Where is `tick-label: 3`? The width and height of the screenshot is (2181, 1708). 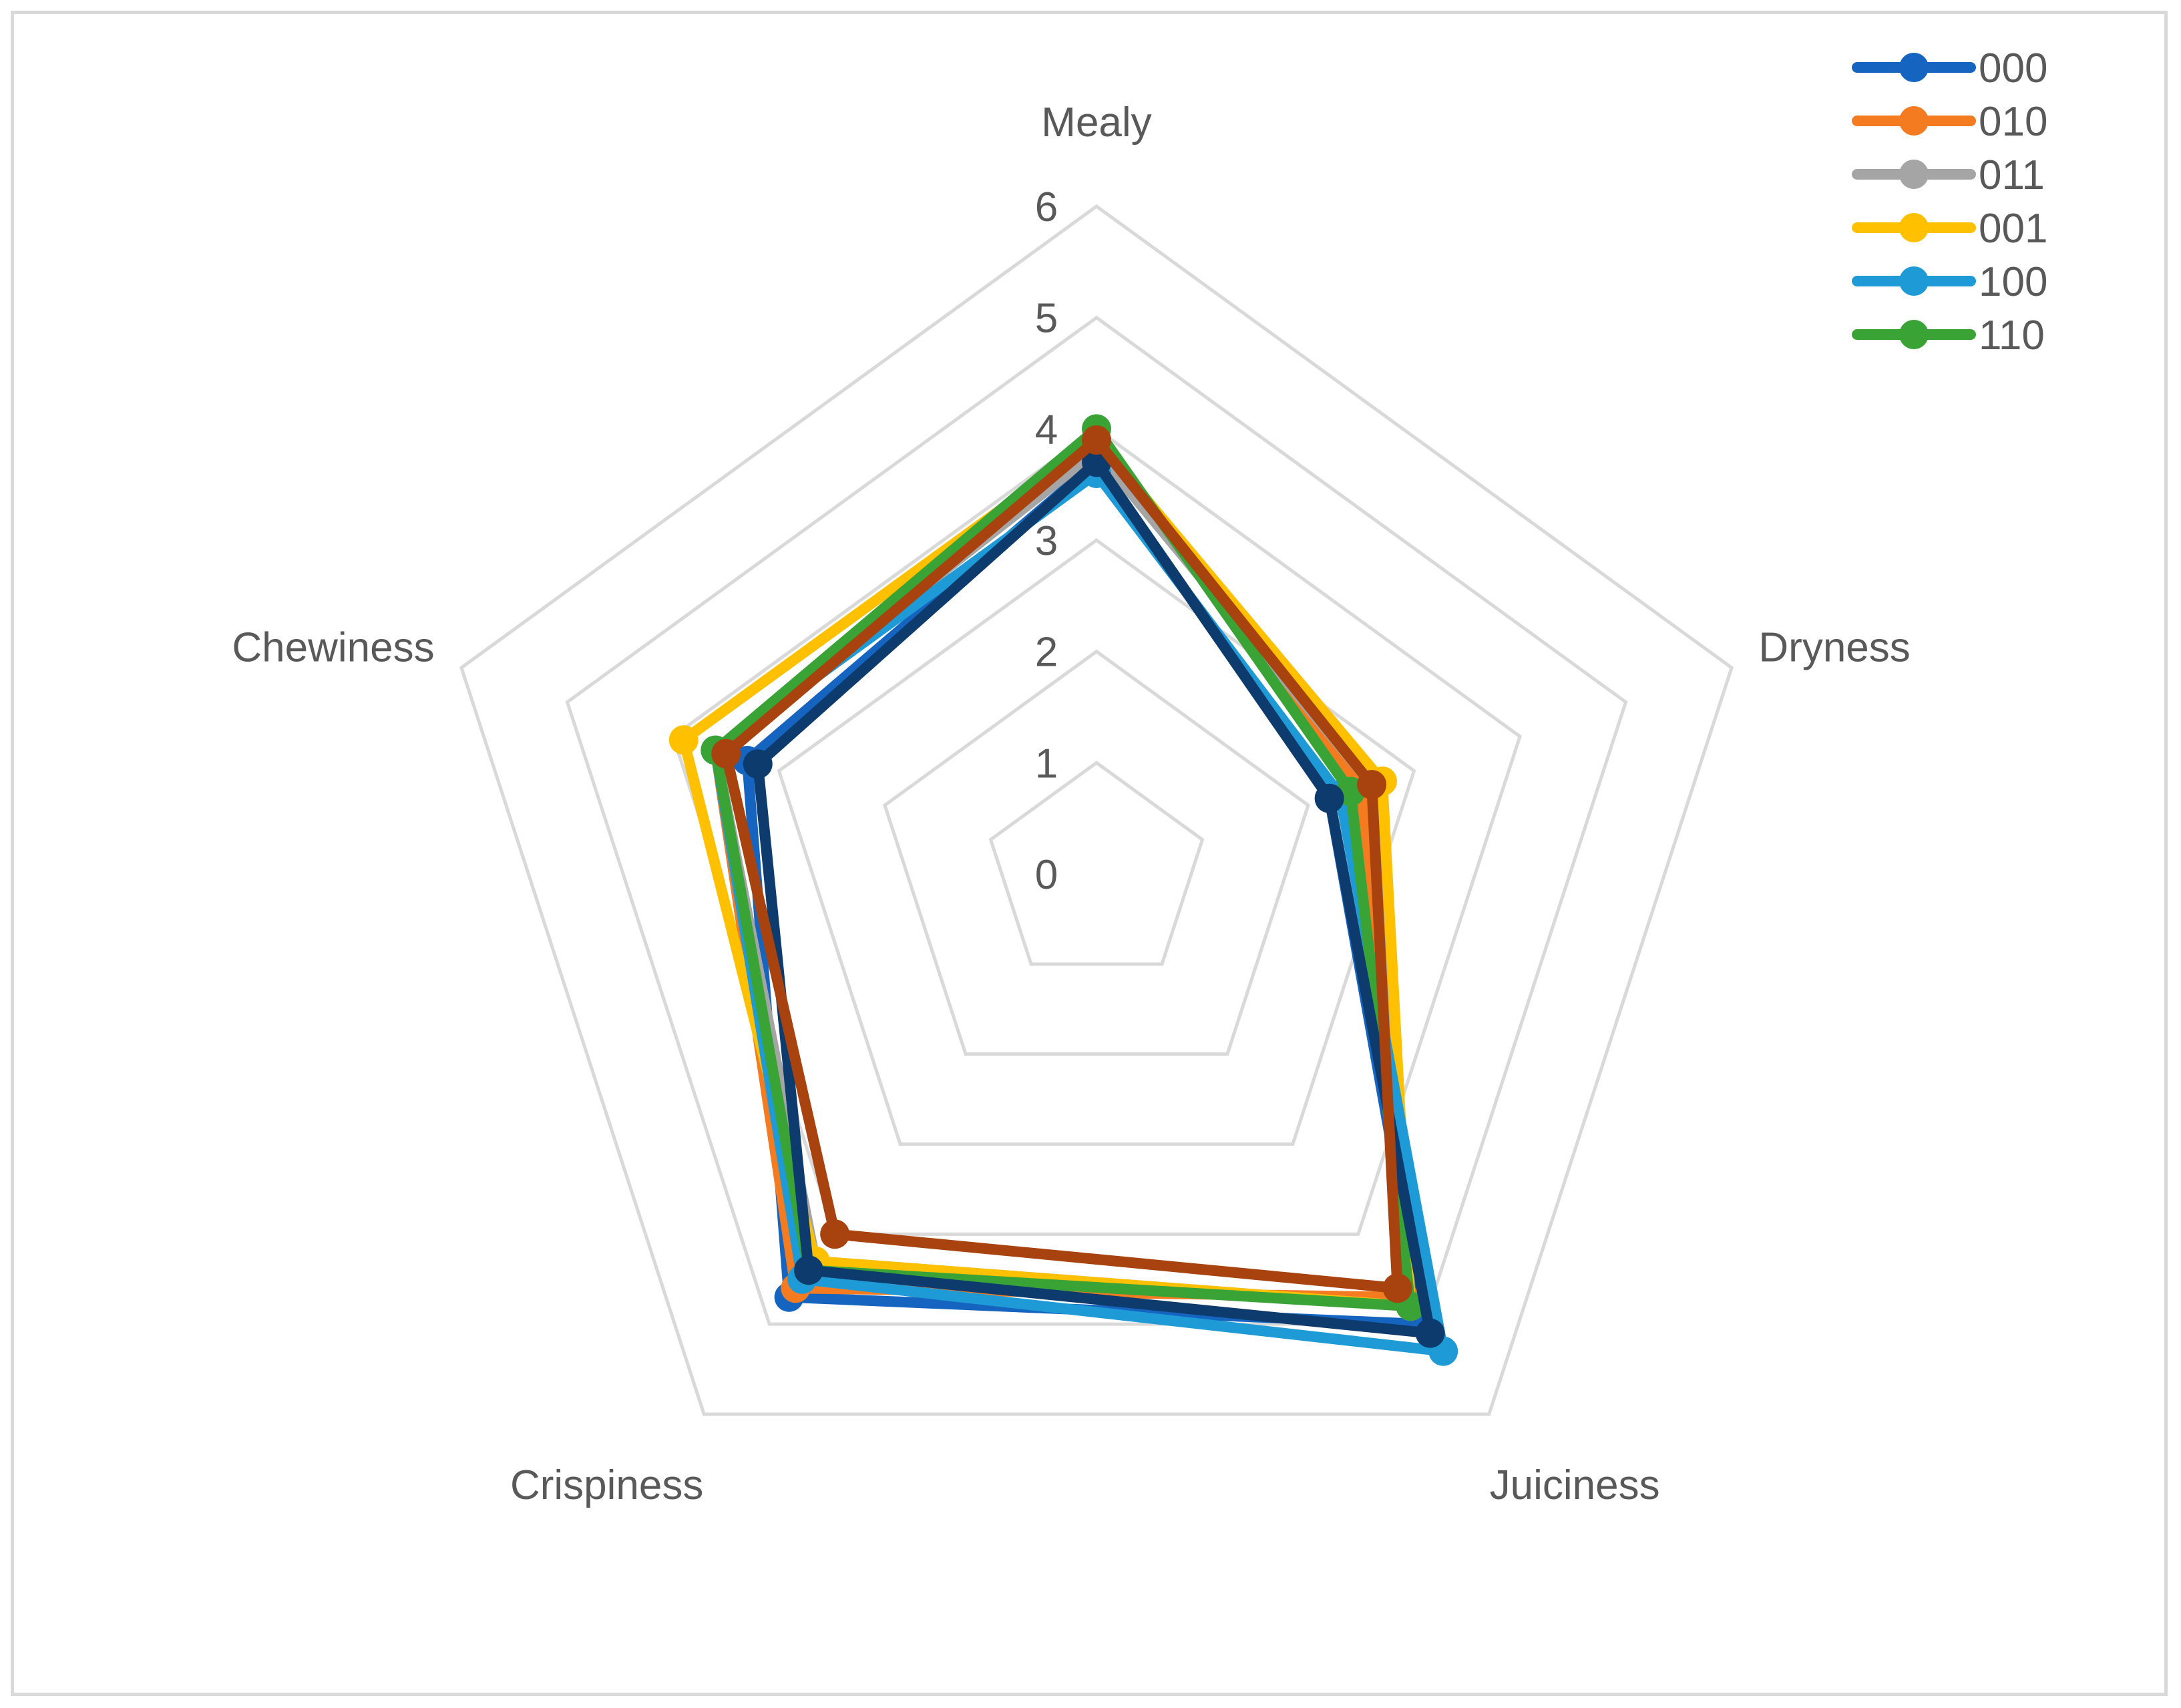
tick-label: 3 is located at coordinates (1046, 541).